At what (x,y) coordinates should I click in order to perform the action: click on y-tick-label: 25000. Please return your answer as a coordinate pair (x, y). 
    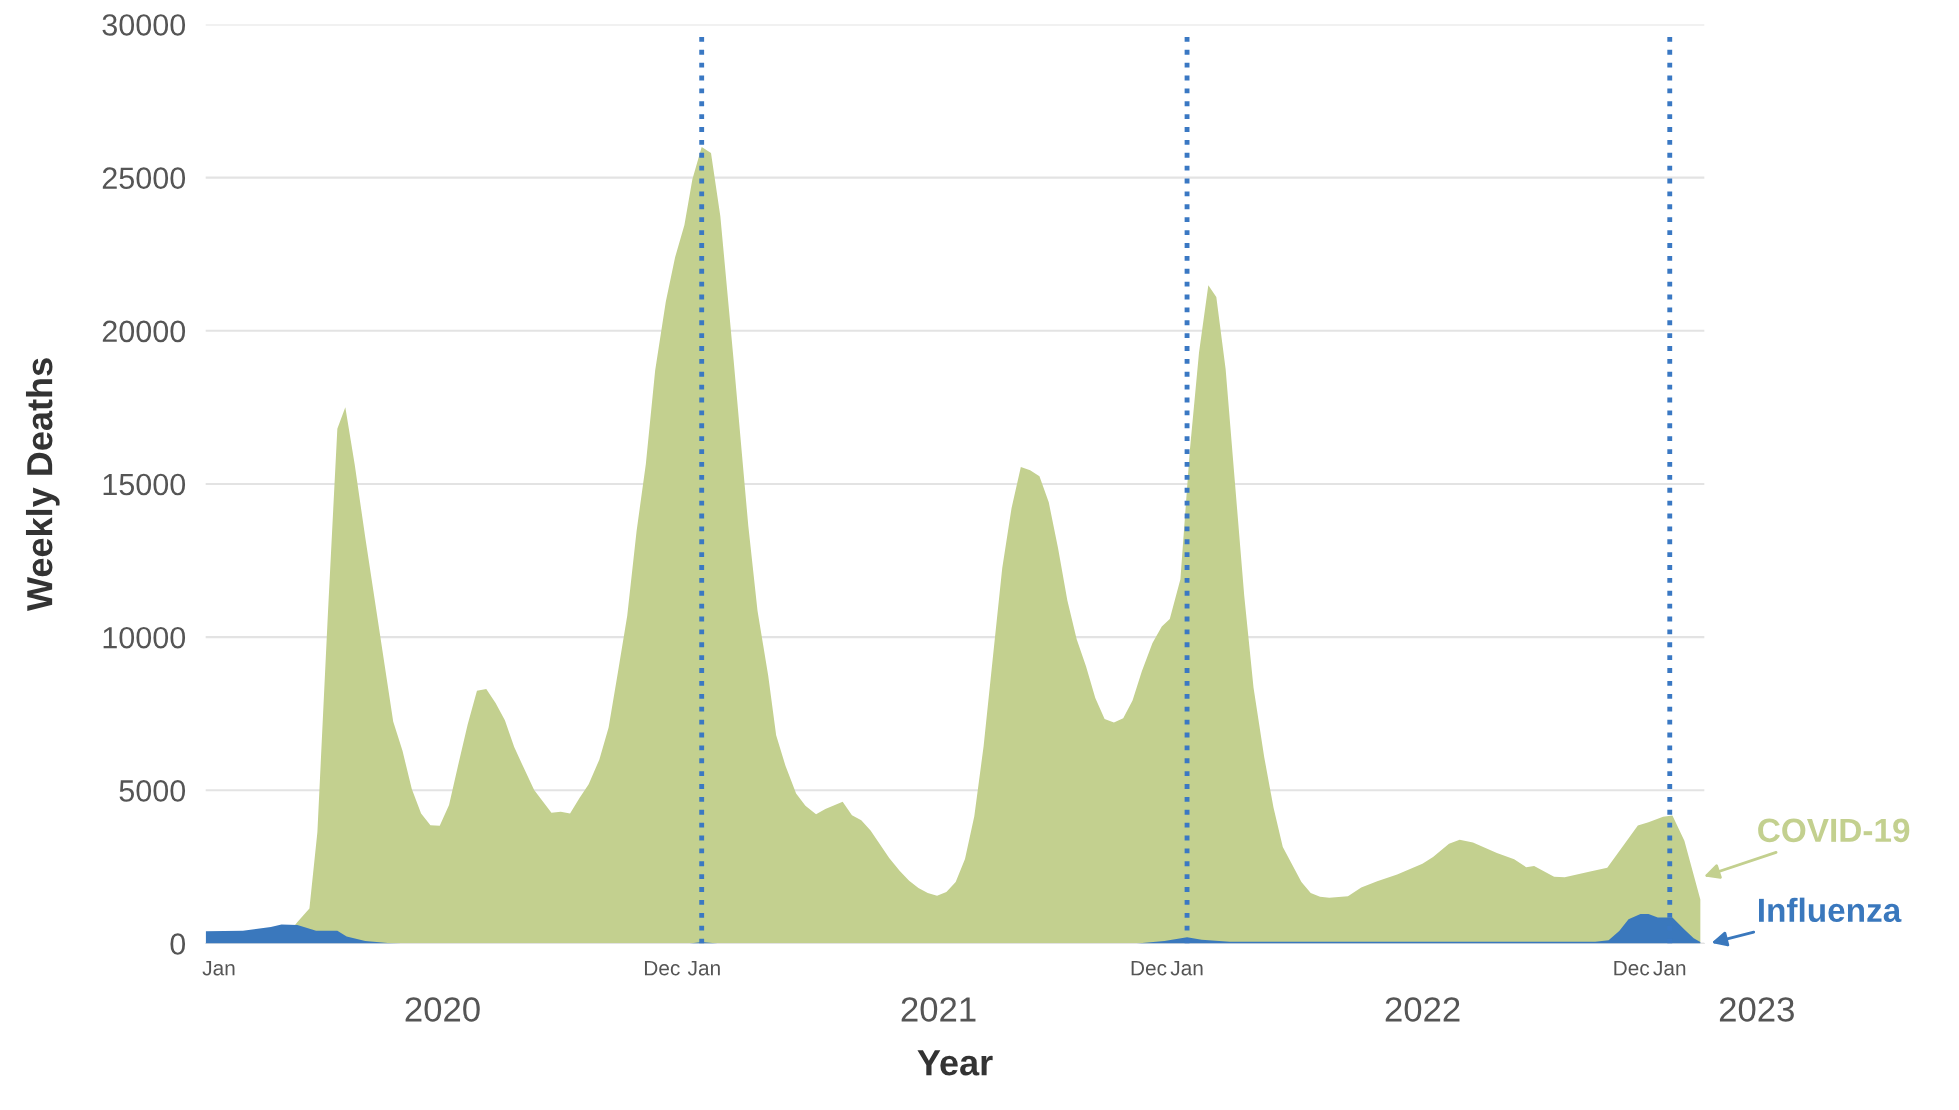
    Looking at the image, I should click on (144, 178).